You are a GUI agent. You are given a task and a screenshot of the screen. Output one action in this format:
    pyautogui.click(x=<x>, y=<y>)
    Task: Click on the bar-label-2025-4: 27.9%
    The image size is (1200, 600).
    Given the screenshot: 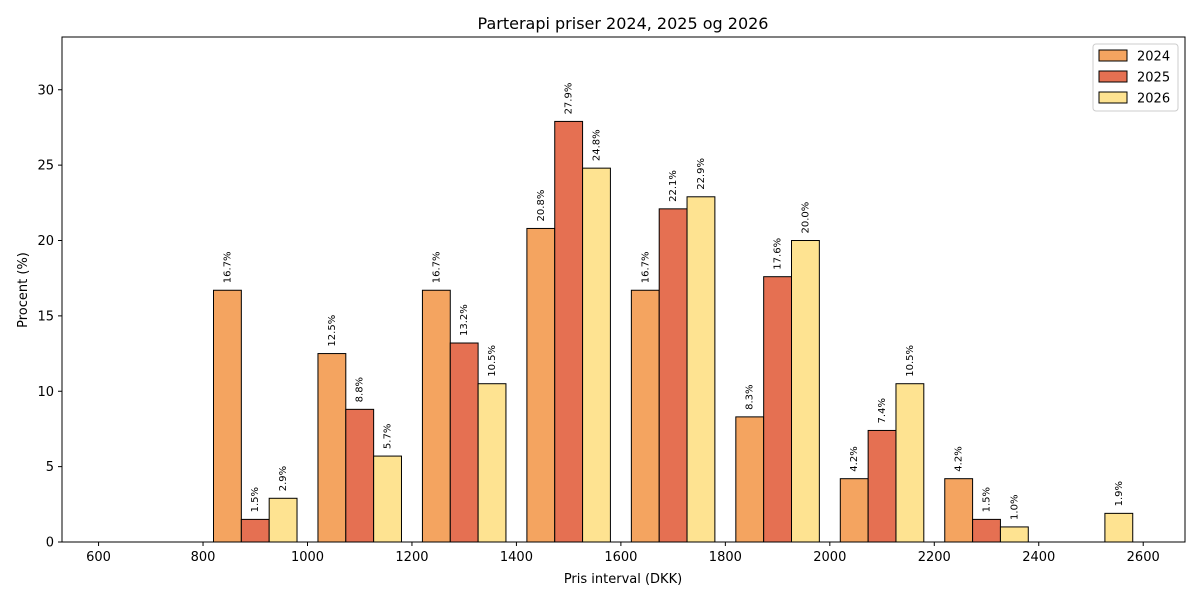 What is the action you would take?
    pyautogui.click(x=569, y=99)
    